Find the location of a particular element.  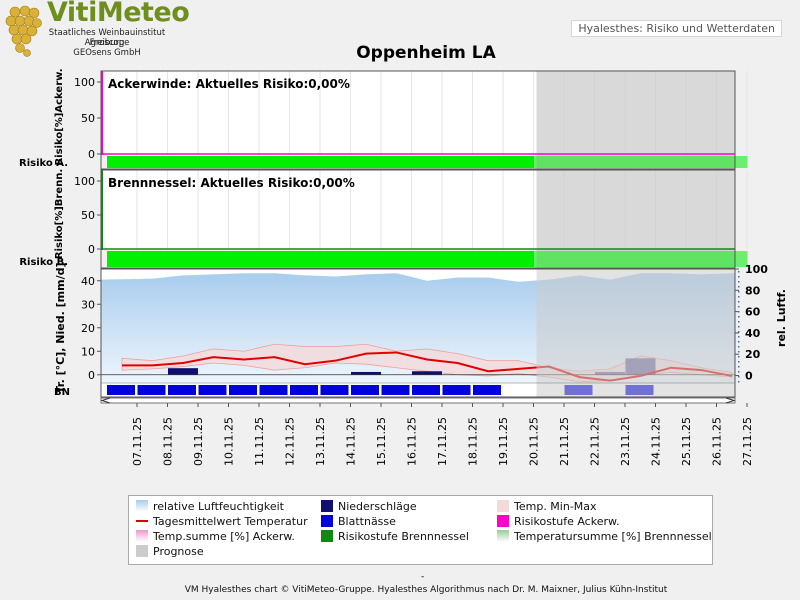

ackerwinde-frame is located at coordinates (418, 120).